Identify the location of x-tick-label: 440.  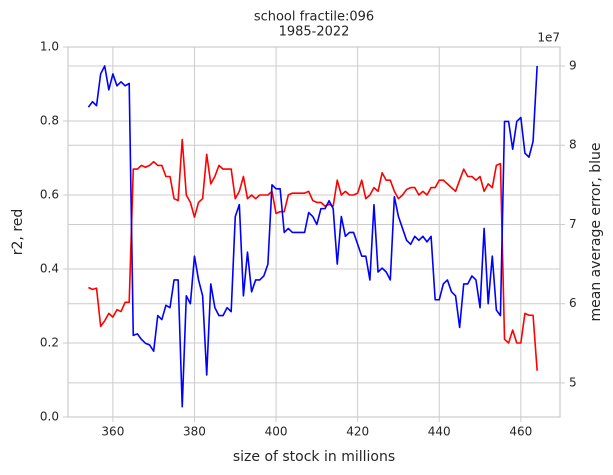
(439, 432).